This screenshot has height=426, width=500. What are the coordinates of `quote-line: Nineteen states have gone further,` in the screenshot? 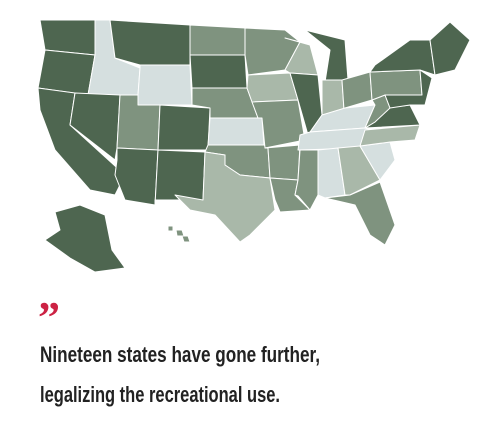 It's located at (180, 354).